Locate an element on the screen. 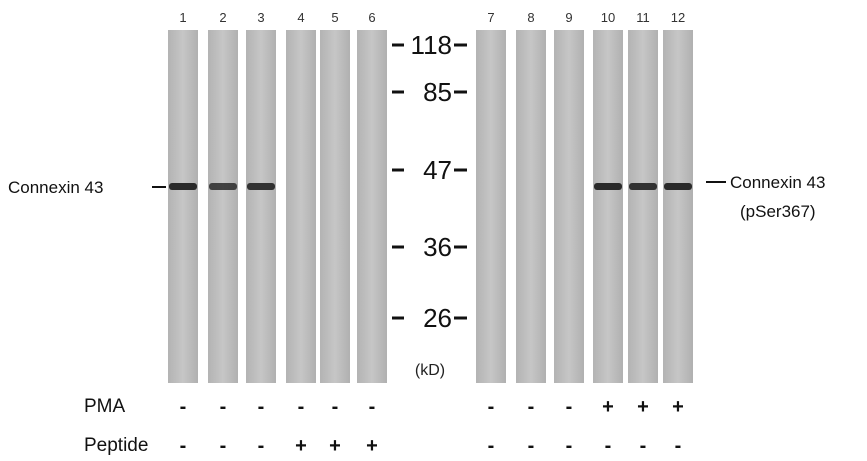 The width and height of the screenshot is (867, 461). lane-number-10: 10 is located at coordinates (608, 17).